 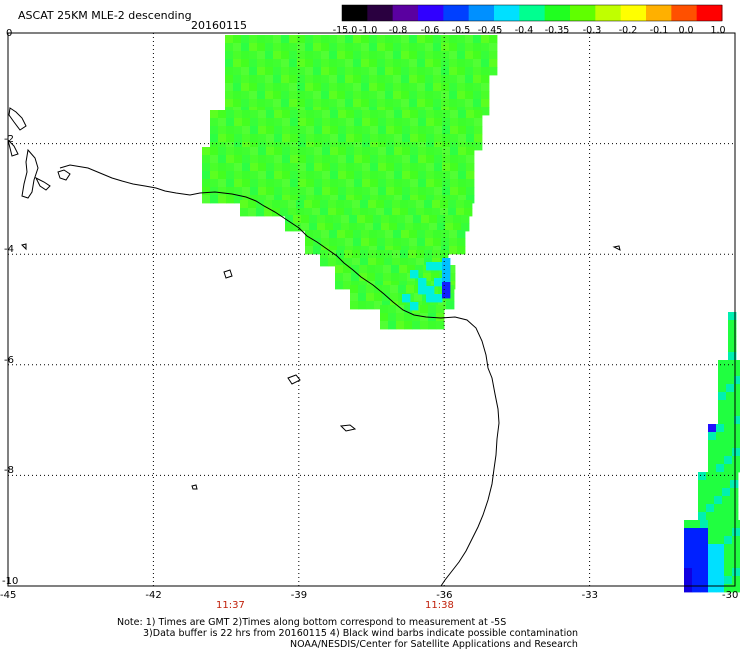 I want to click on time-label-2: 11:38, so click(x=439, y=605).